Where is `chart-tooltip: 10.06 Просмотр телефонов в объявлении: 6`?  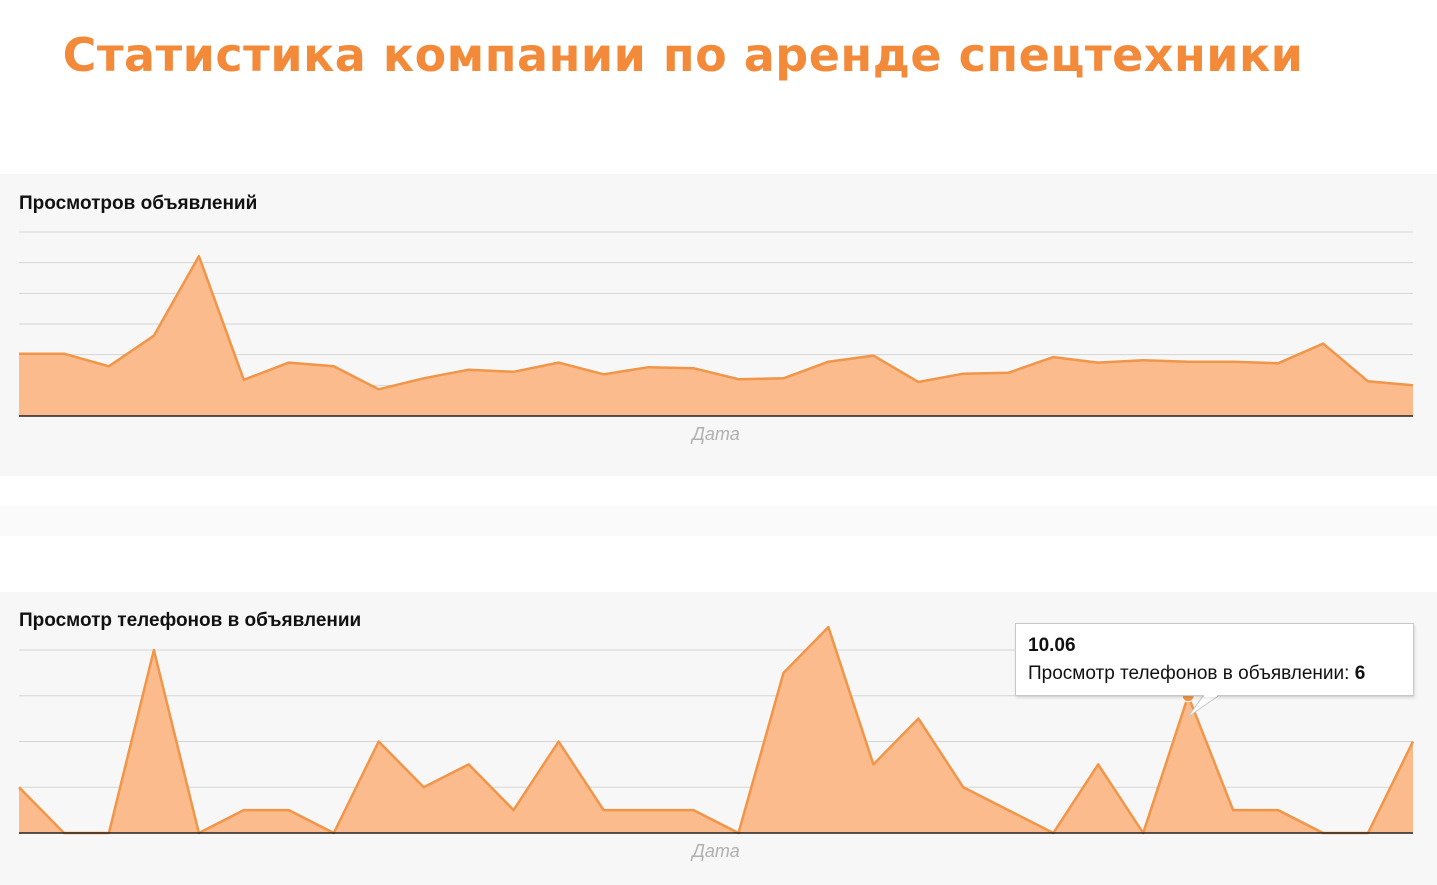
chart-tooltip: 10.06 Просмотр телефонов в объявлении: 6 is located at coordinates (1214, 659).